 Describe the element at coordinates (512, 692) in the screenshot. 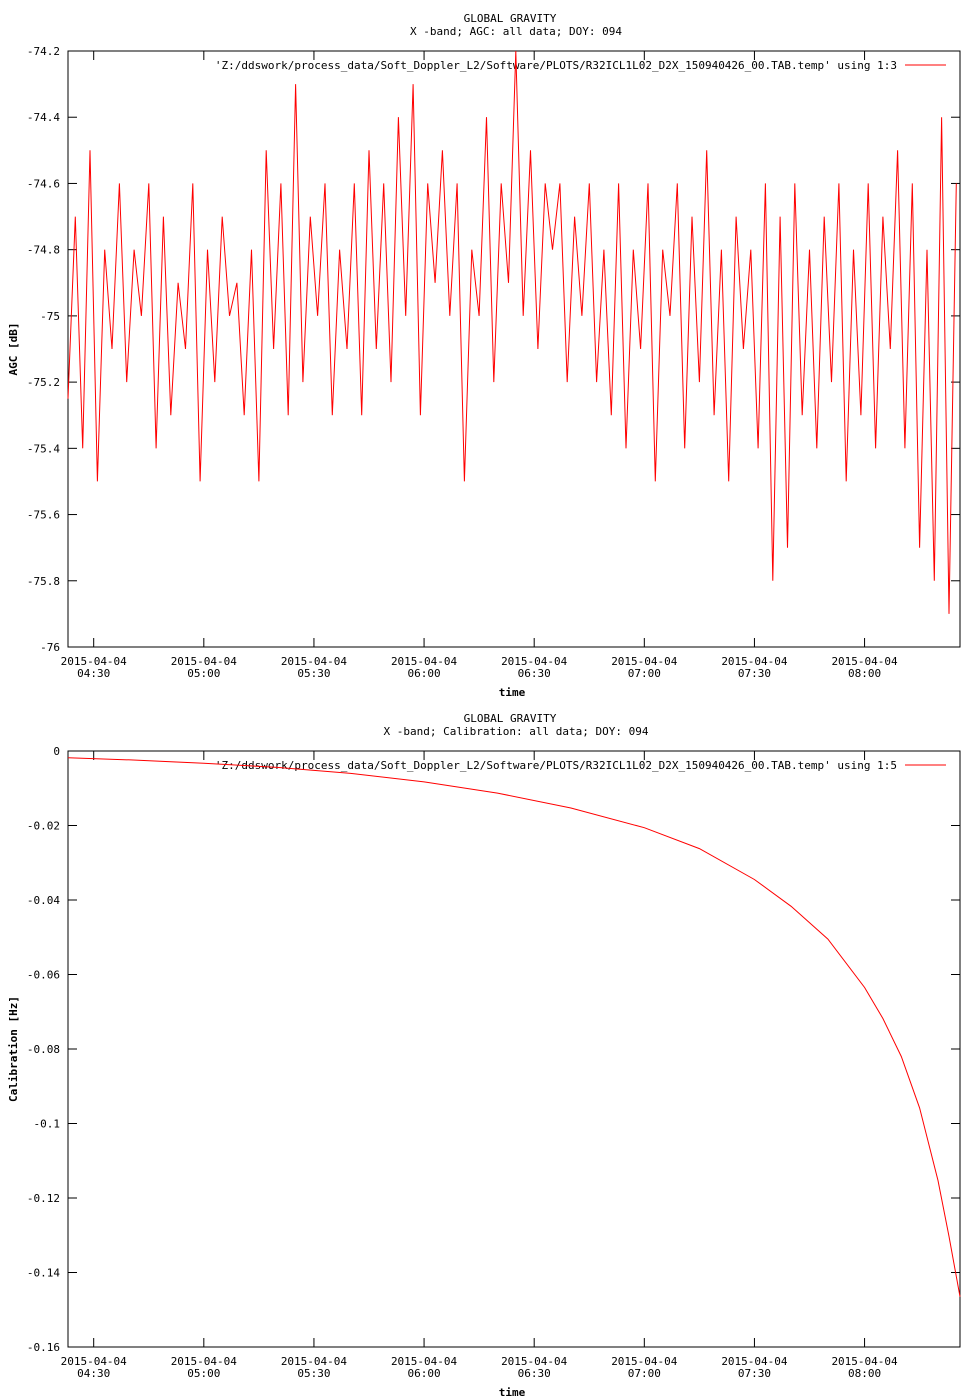

I see `agc-x-axis-label: time` at that location.